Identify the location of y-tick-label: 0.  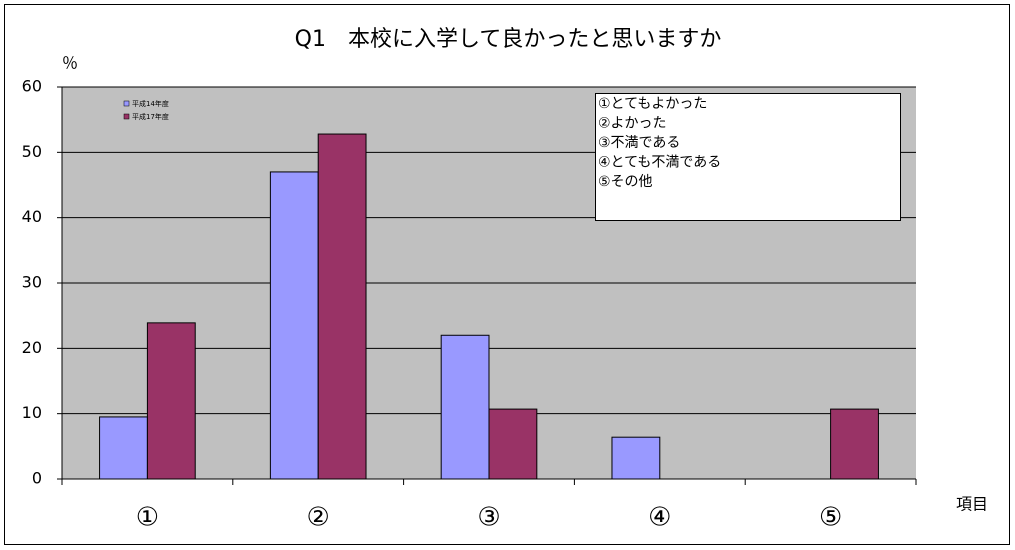
(37, 478).